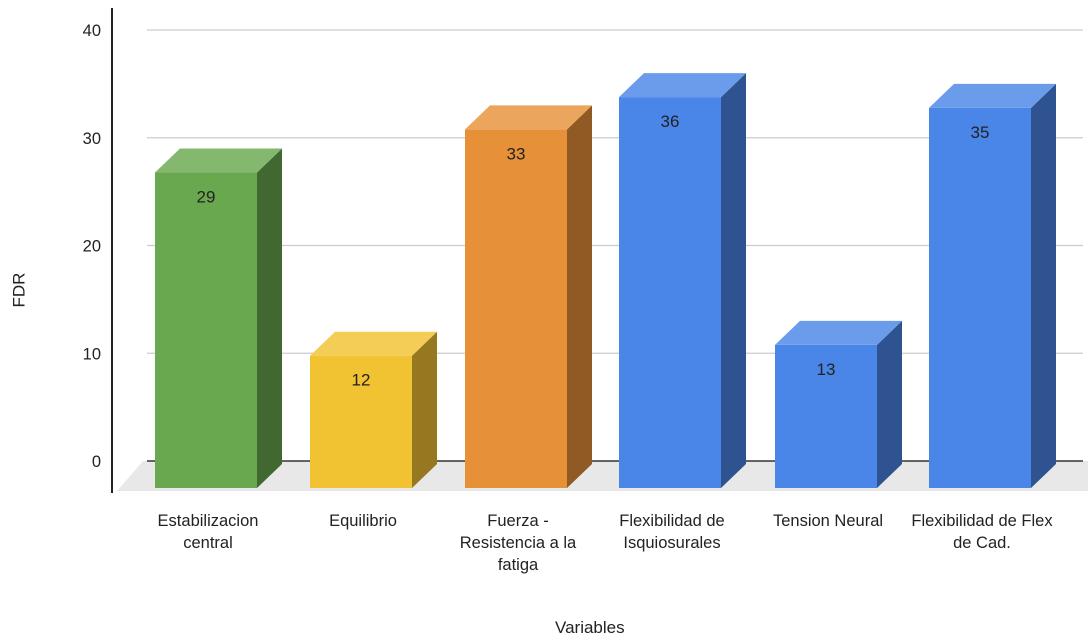  Describe the element at coordinates (670, 121) in the screenshot. I see `bar-value-label: 36` at that location.